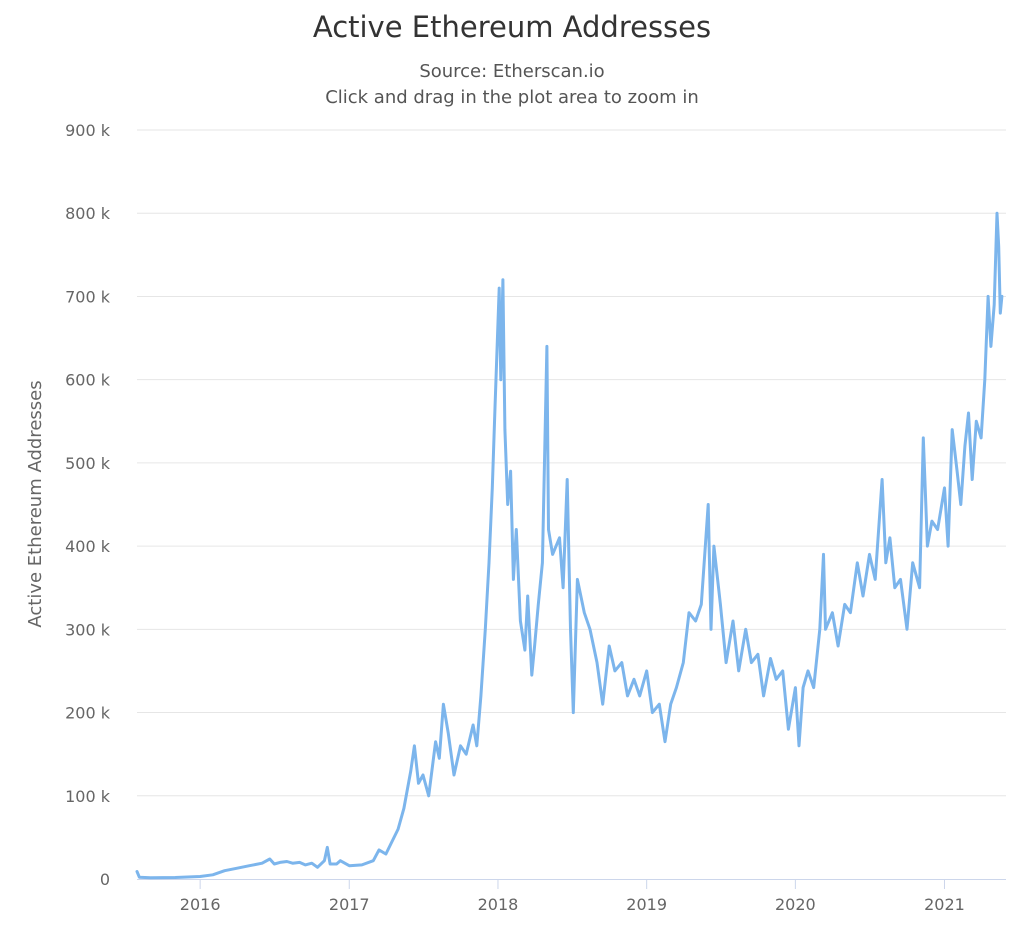 The height and width of the screenshot is (939, 1024). I want to click on y-tick-label: 800 k, so click(88, 213).